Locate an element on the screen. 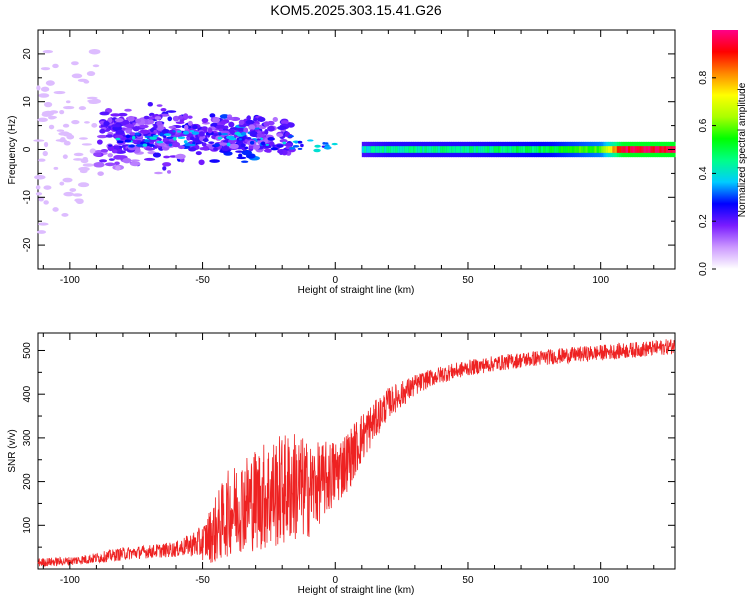 This screenshot has height=605, width=750. snr-xtick-label: 50 is located at coordinates (468, 580).